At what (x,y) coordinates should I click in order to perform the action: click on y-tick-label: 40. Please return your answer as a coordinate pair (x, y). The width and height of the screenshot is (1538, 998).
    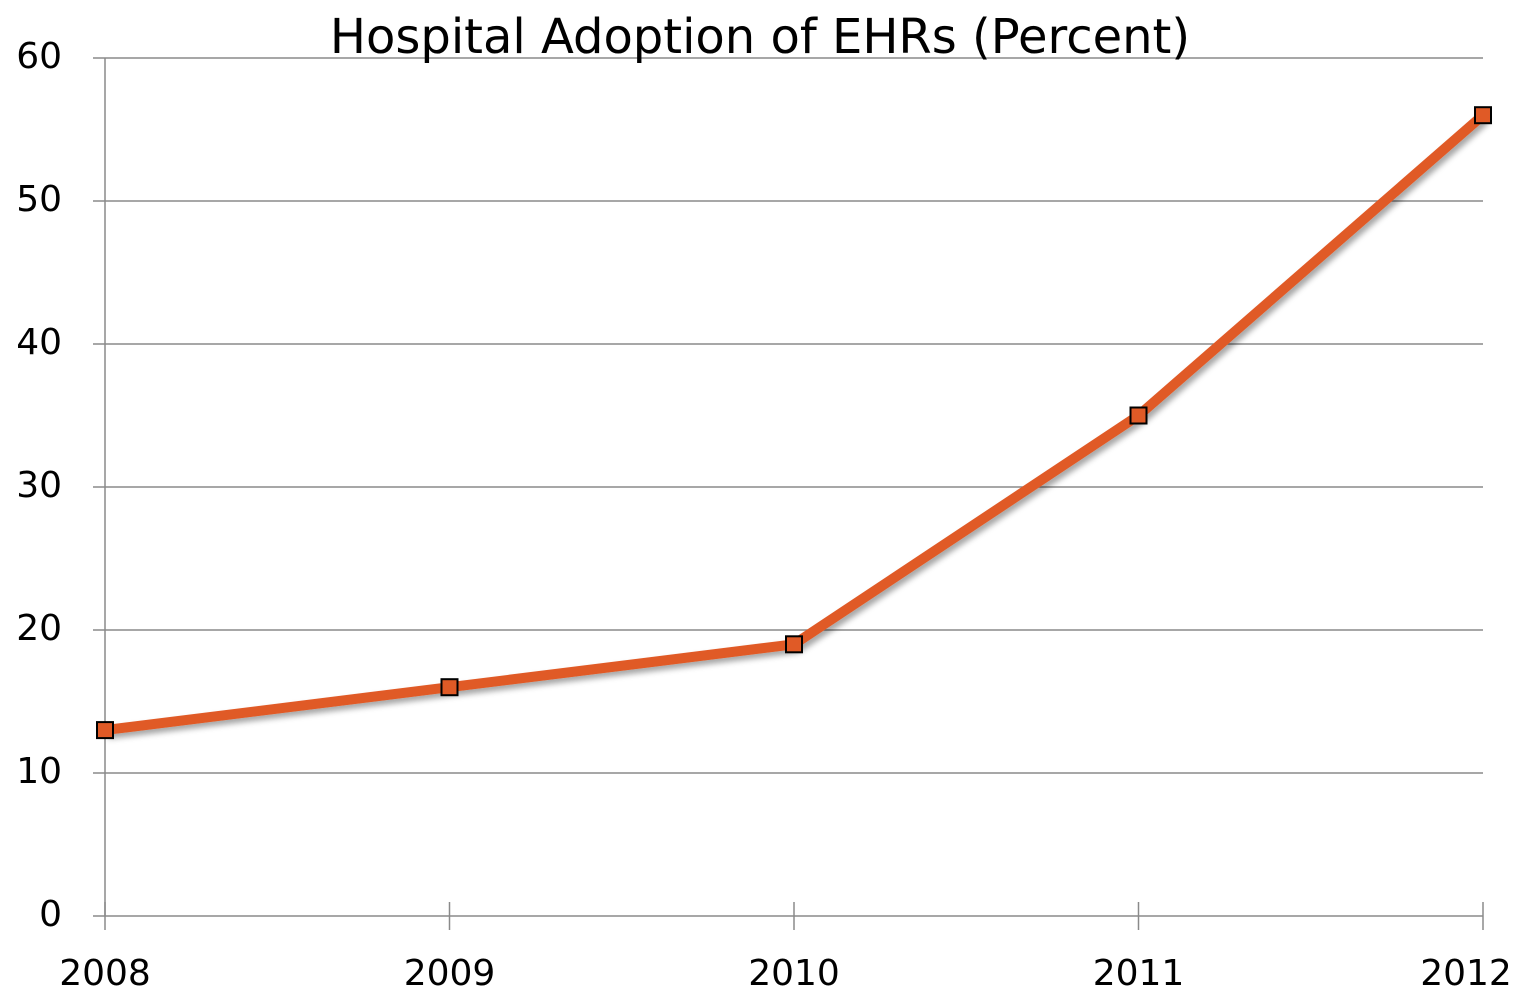
    Looking at the image, I should click on (39, 342).